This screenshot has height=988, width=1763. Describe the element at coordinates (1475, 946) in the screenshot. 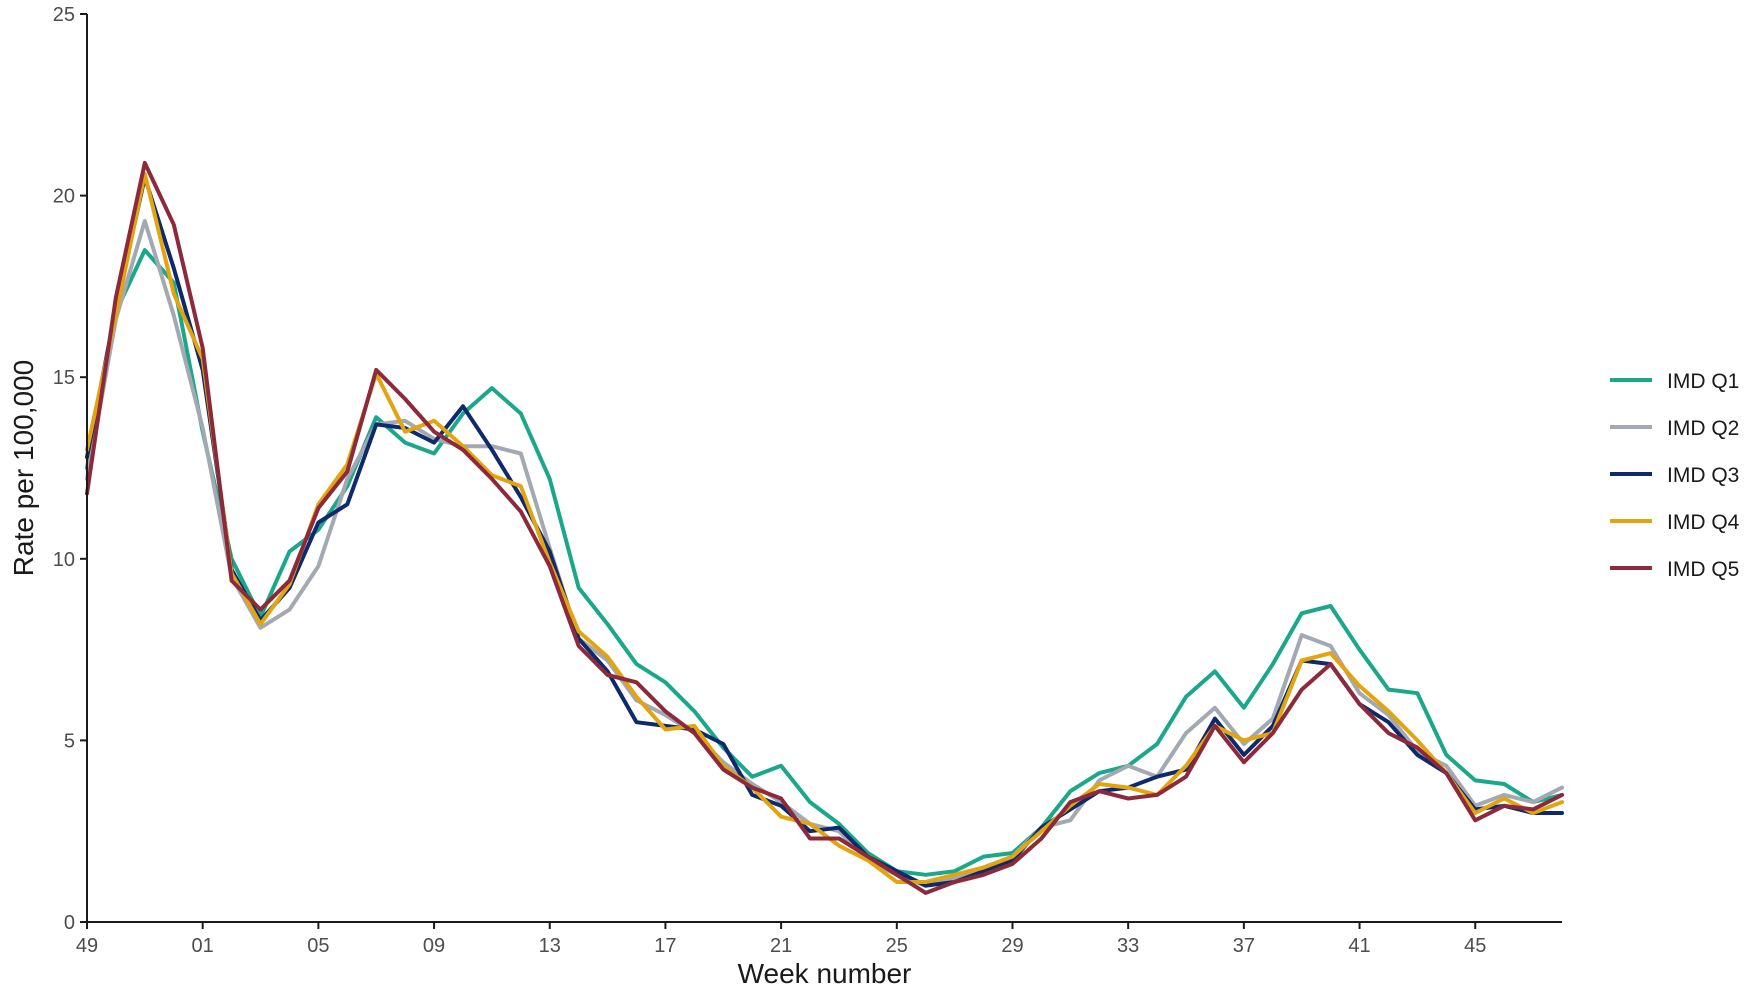

I see `x-tick-label: 45` at that location.